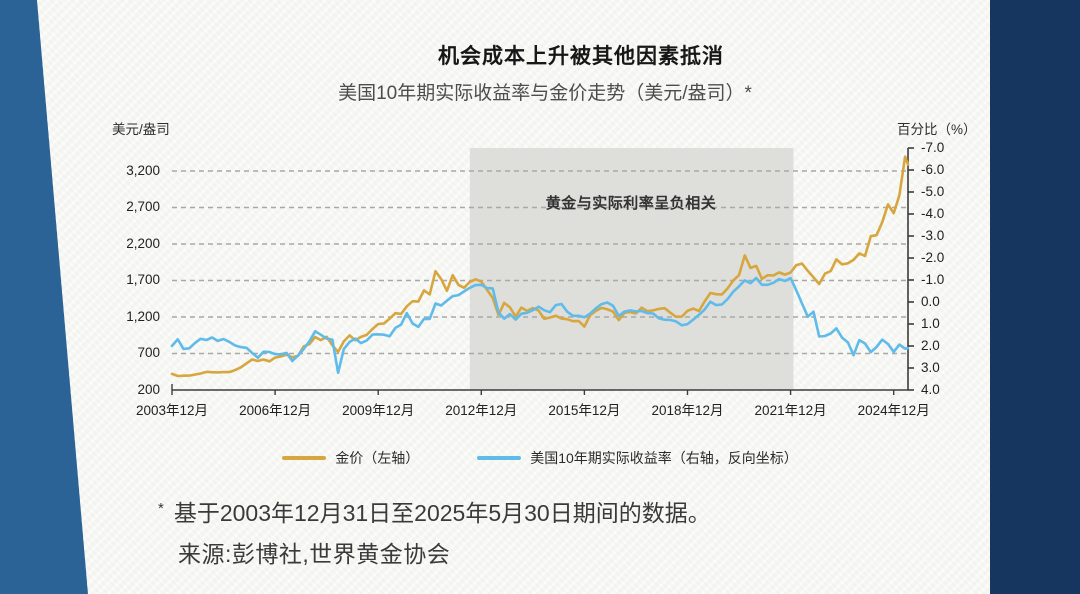 Image resolution: width=1080 pixels, height=594 pixels. Describe the element at coordinates (930, 323) in the screenshot. I see `right-tick-label: 1.0` at that location.